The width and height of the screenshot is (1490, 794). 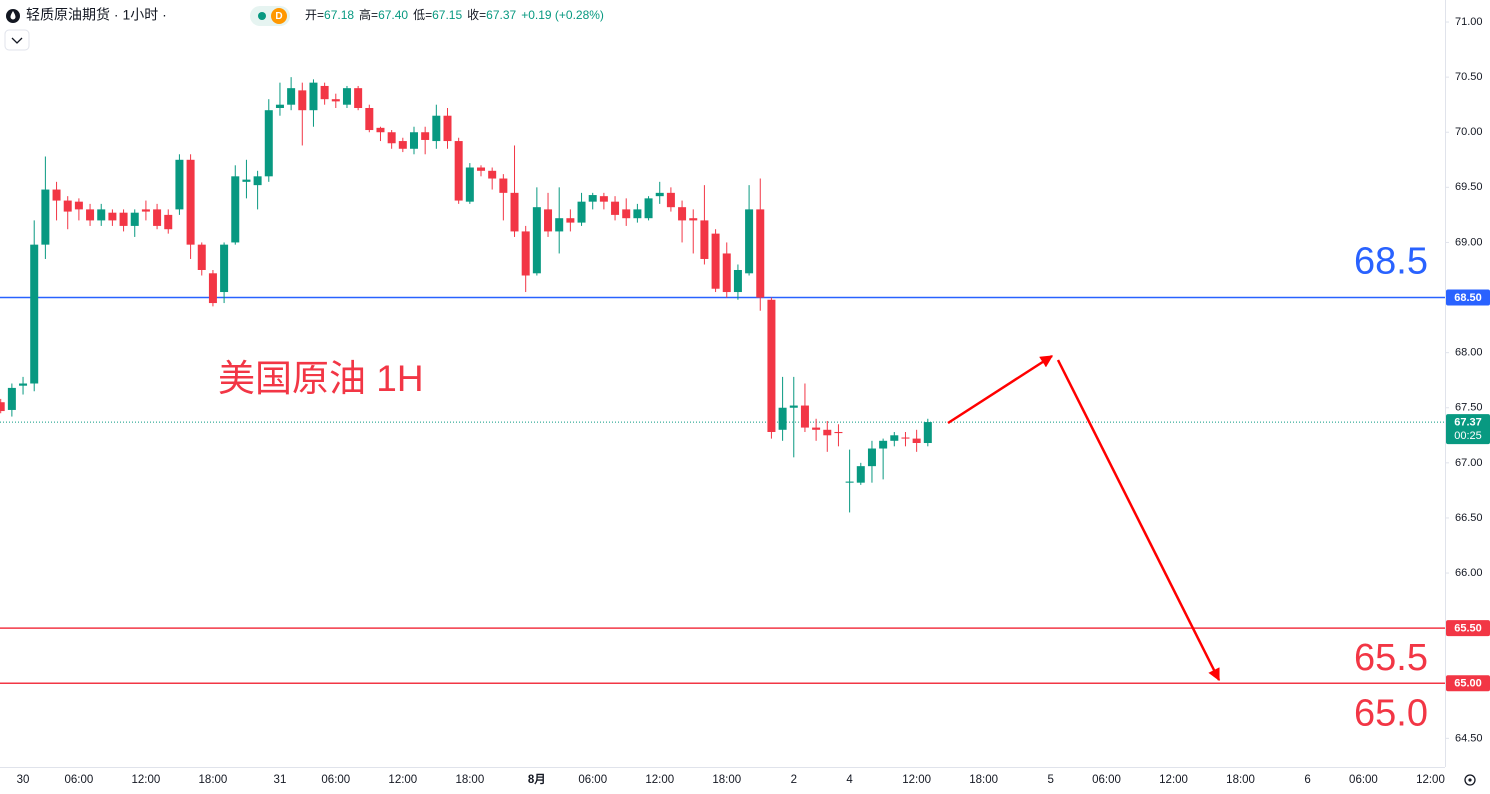 I want to click on annotation: 美国原油 1H, so click(x=321, y=378).